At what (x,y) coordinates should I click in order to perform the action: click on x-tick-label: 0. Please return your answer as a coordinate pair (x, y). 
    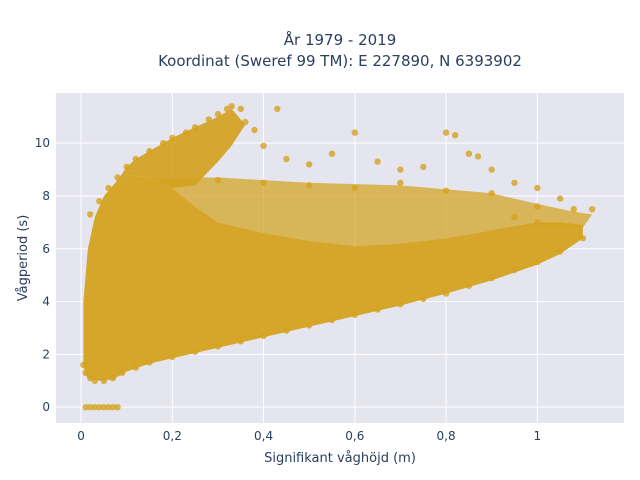
    Looking at the image, I should click on (81, 436).